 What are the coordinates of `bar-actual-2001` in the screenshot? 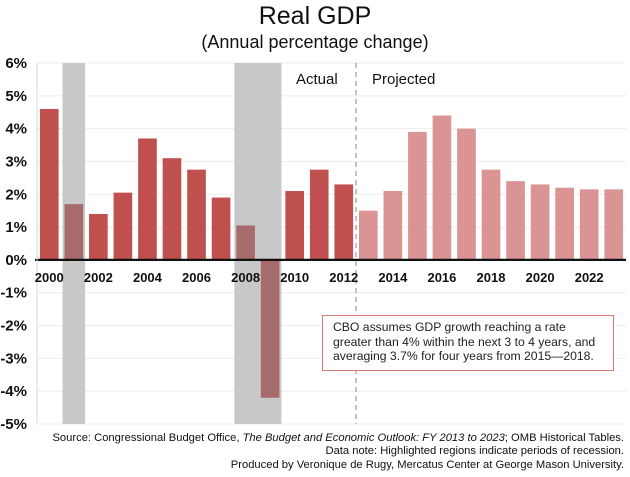 It's located at (74, 232).